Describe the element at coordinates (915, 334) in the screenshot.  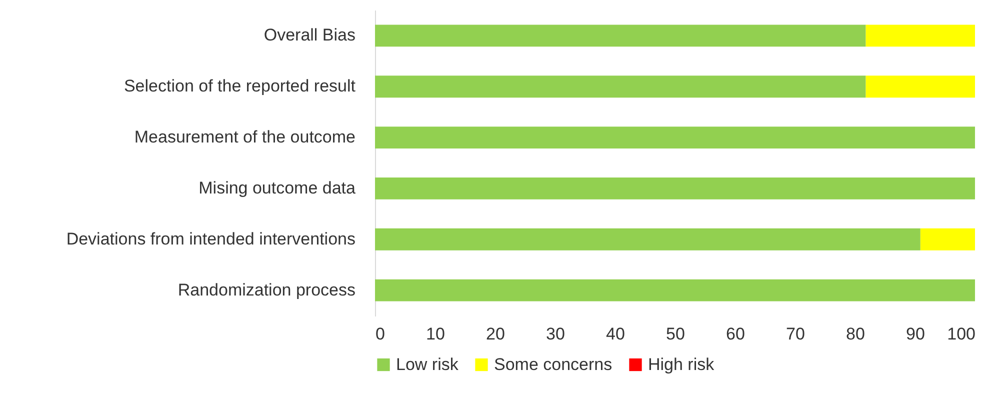
I see `x-tick-label: 90` at that location.